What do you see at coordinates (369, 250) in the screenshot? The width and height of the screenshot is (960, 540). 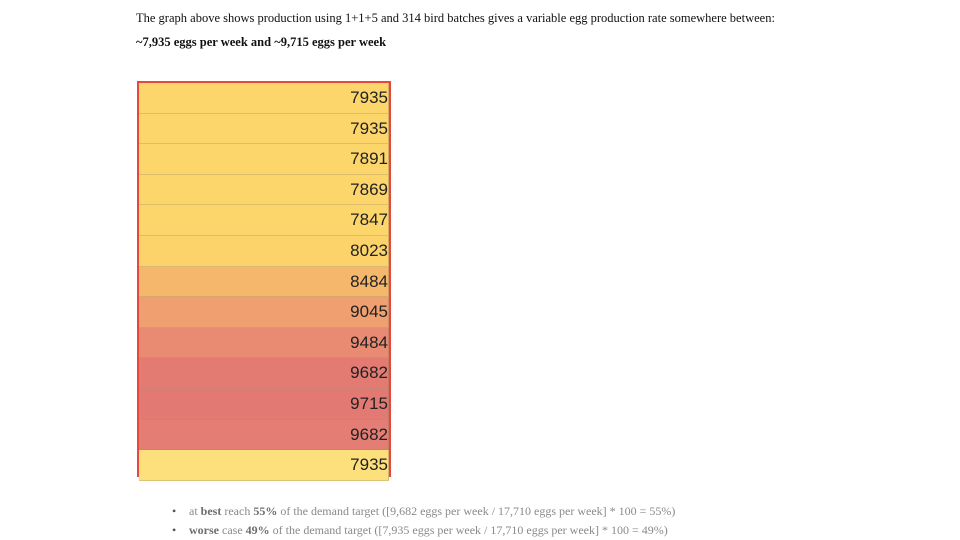 I see `cell-value: 8023` at bounding box center [369, 250].